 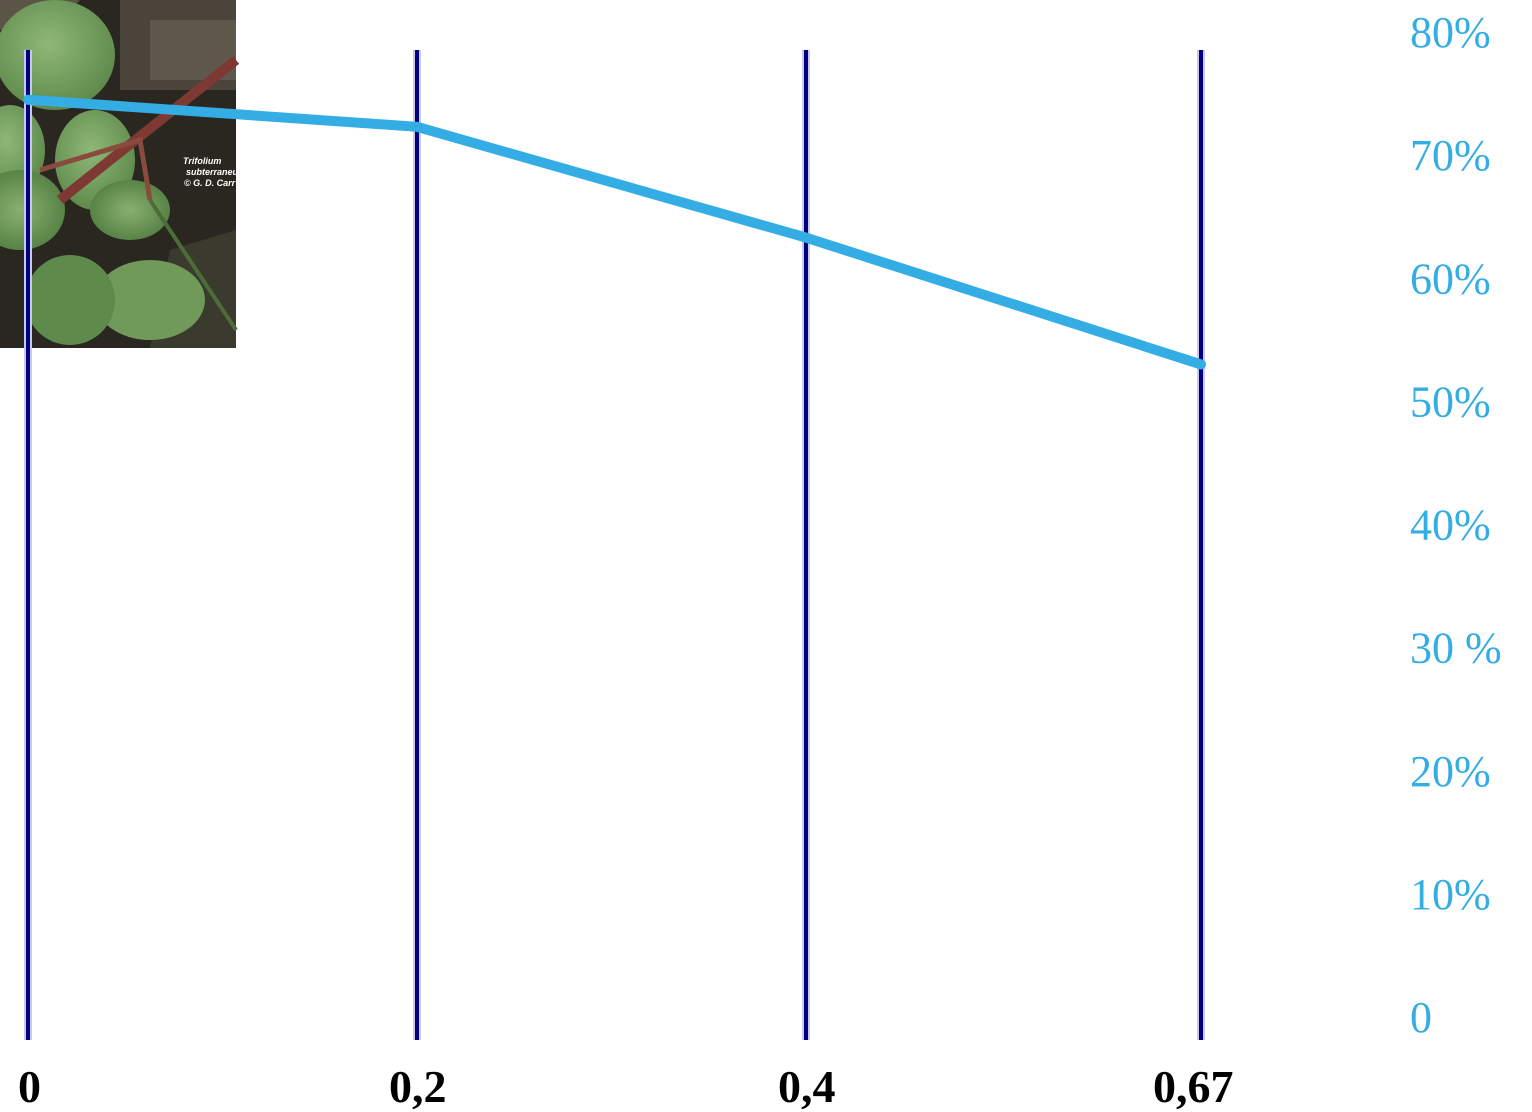 What do you see at coordinates (210, 183) in the screenshot?
I see `photo-caption-line3: © G. D. Carr` at bounding box center [210, 183].